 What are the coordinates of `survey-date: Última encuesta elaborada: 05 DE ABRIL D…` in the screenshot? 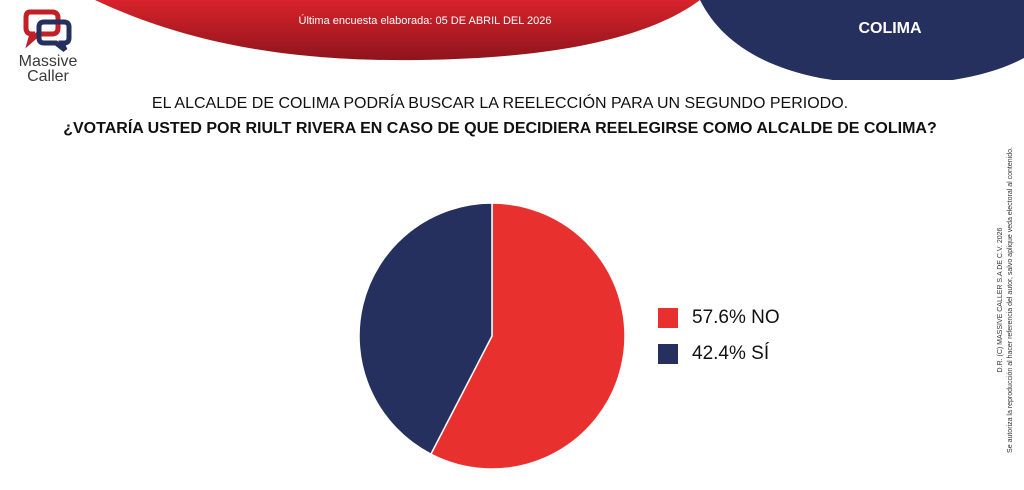 It's located at (425, 21).